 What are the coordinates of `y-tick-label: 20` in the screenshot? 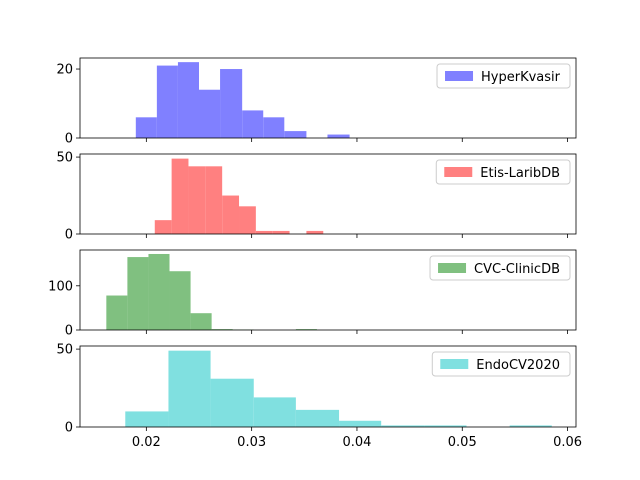 It's located at (64, 70).